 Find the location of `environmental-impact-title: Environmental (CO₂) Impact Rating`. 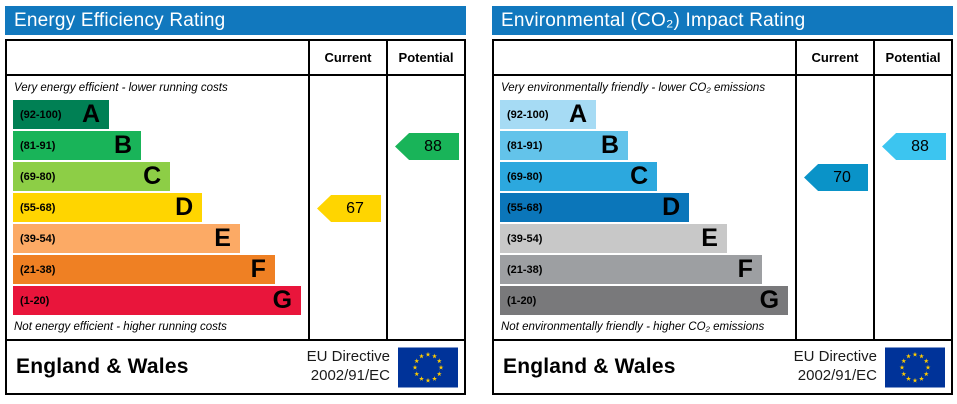

environmental-impact-title: Environmental (CO₂) Impact Rating is located at coordinates (722, 20).